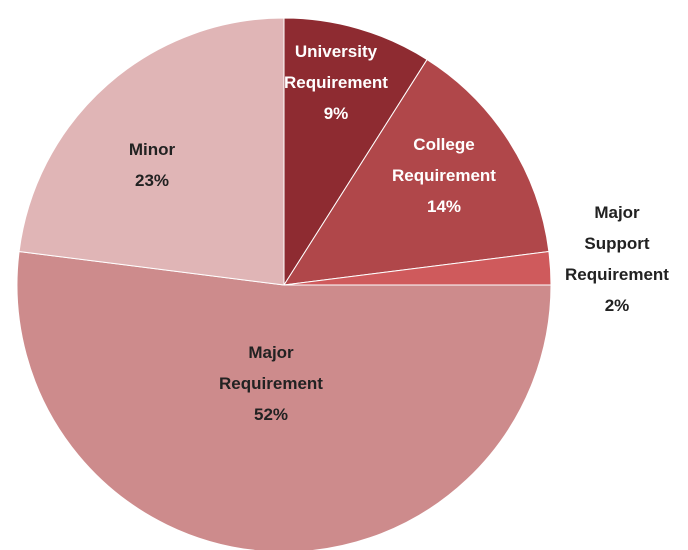  What do you see at coordinates (444, 206) in the screenshot?
I see `slice-percent: 14%` at bounding box center [444, 206].